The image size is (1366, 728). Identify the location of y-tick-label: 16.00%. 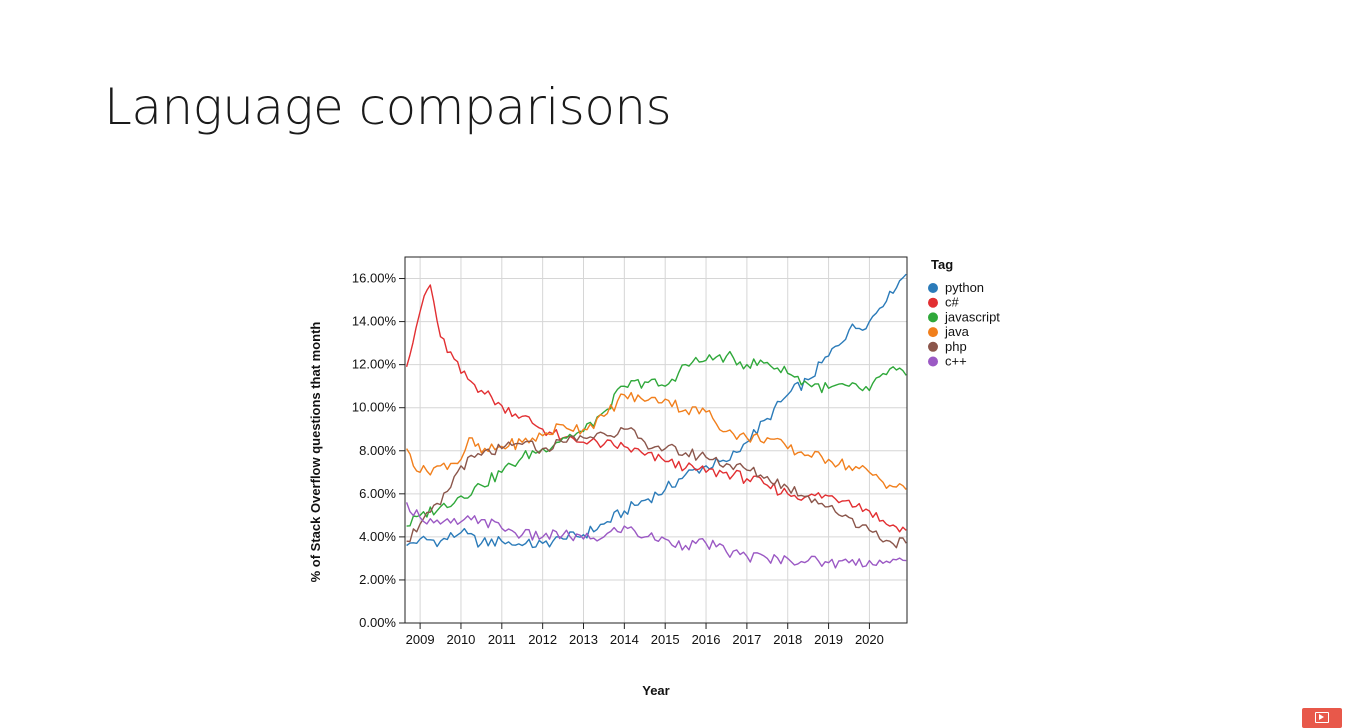
(374, 278).